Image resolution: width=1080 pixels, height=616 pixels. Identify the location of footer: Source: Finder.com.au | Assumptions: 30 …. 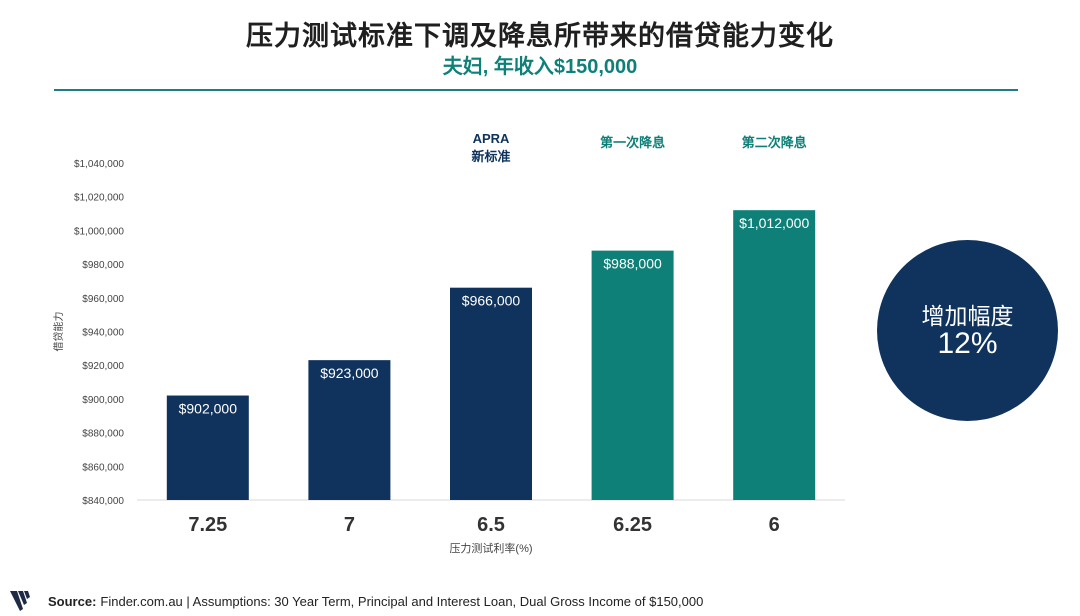
(355, 601).